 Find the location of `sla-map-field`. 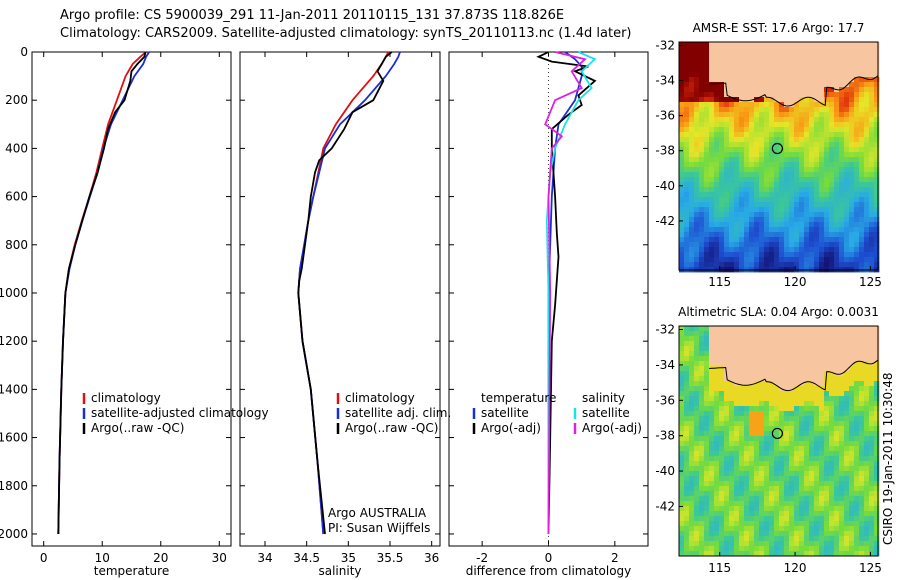

sla-map-field is located at coordinates (779, 441).